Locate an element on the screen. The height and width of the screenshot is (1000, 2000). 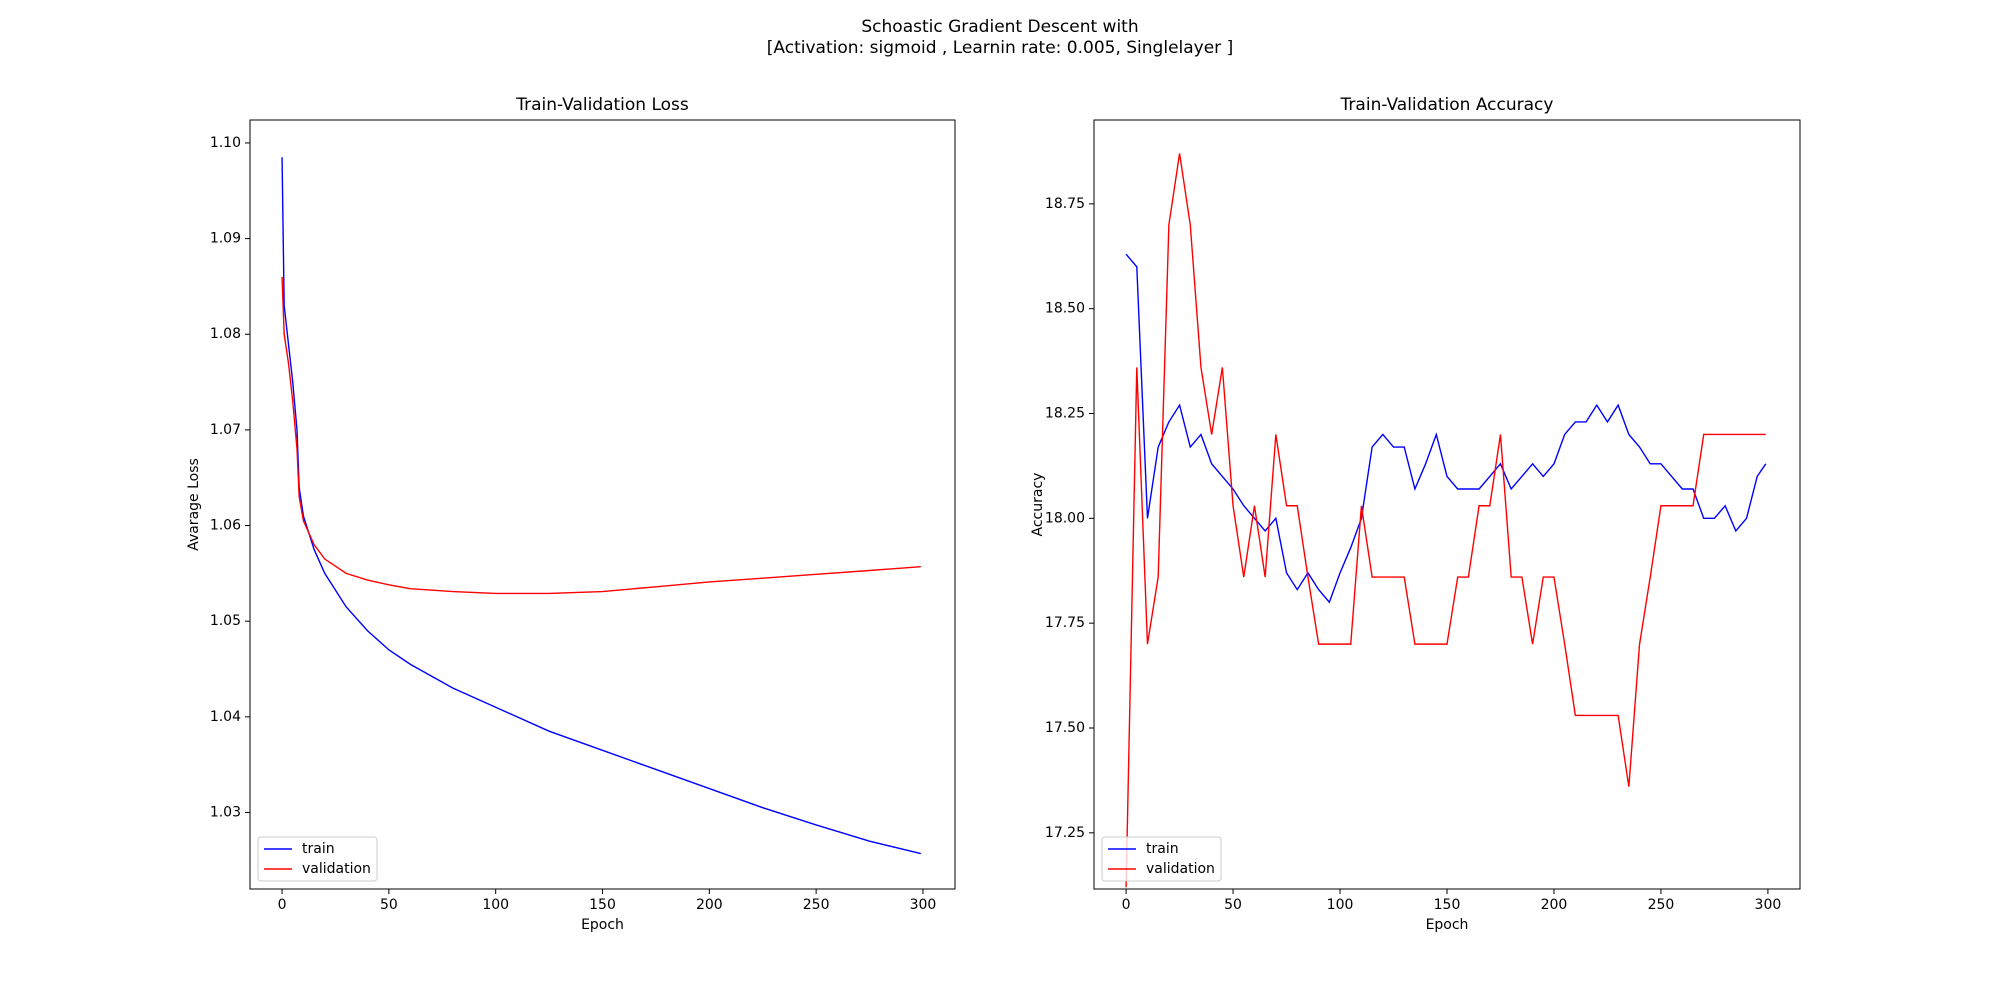
axes-title: Train-Validation Accuracy is located at coordinates (1447, 105).